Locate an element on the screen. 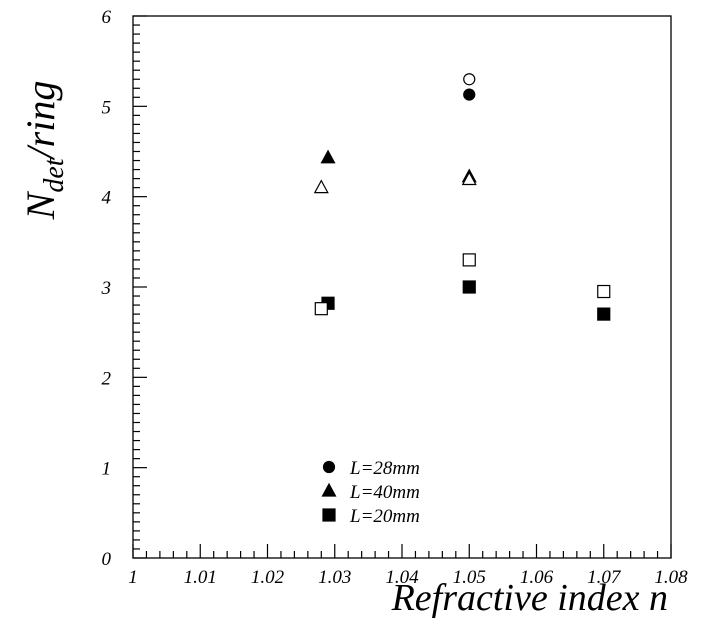  x-axis-title: Refractive index n is located at coordinates (529, 598).